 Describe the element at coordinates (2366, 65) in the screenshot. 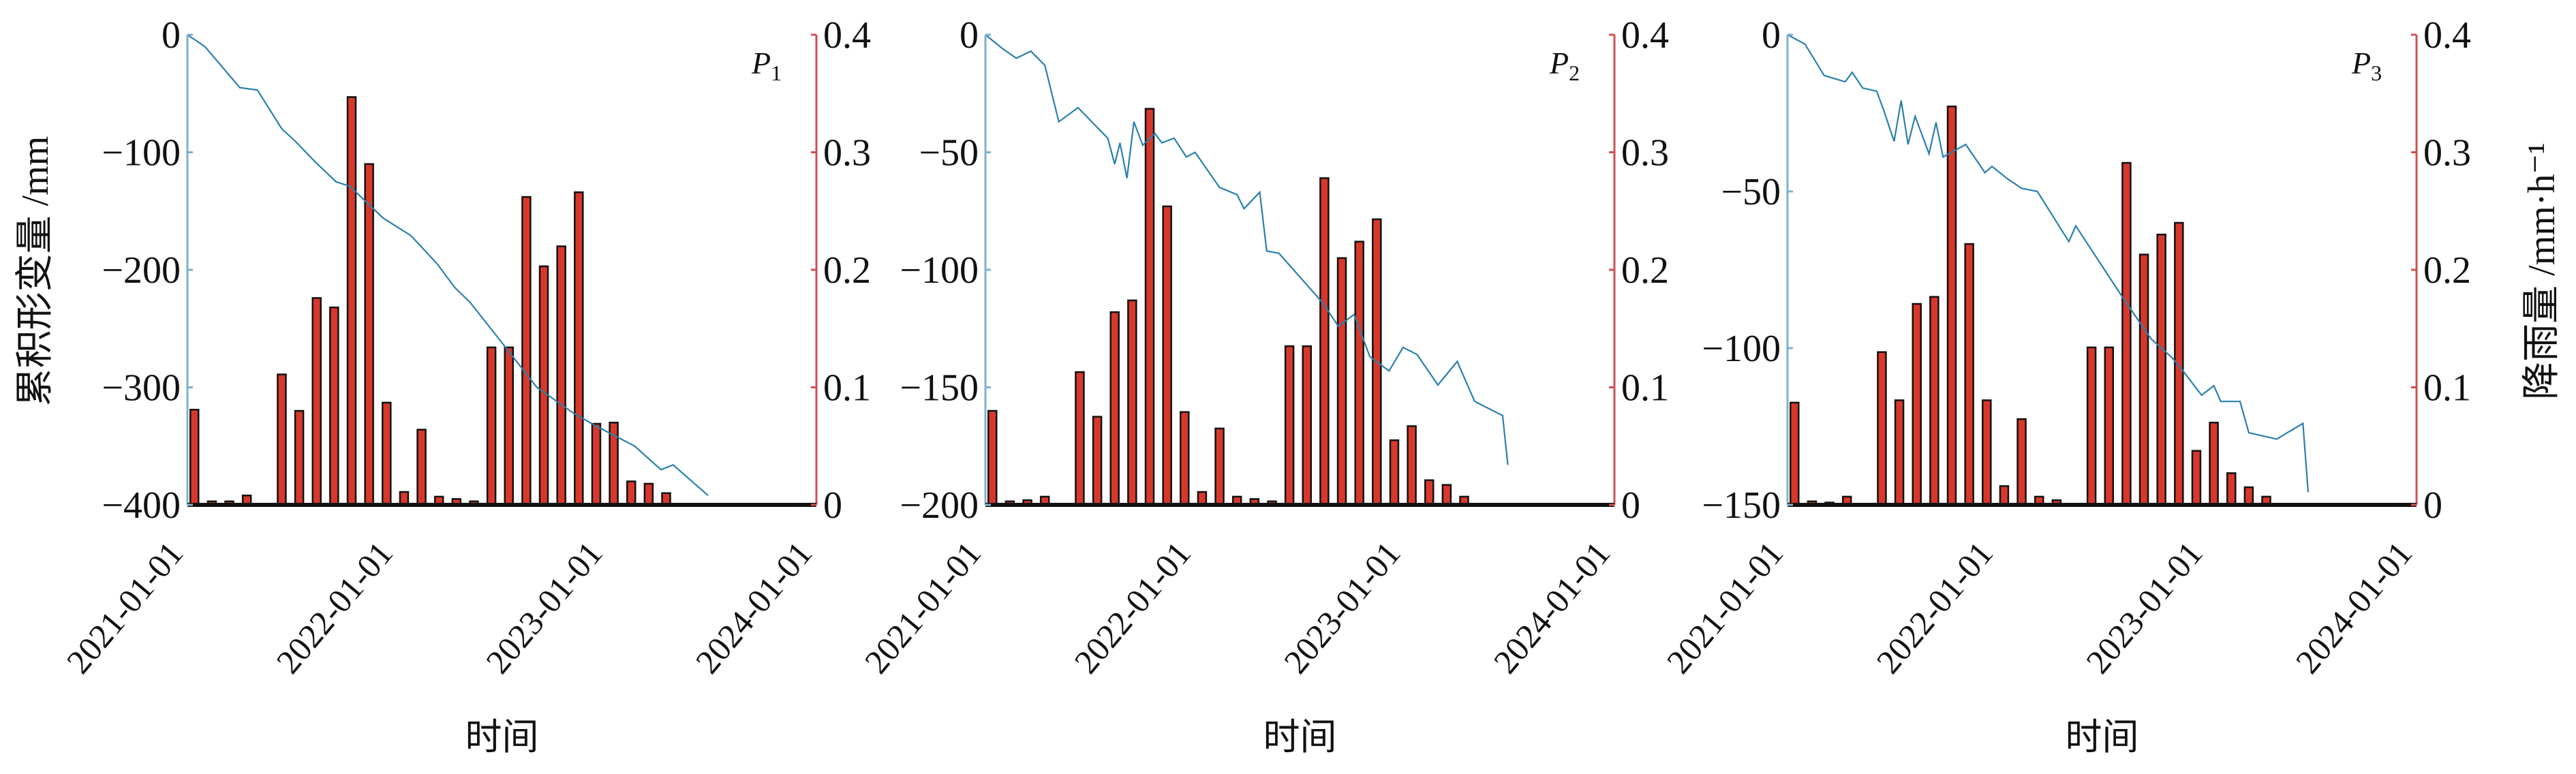

I see `panel-label: P3` at that location.